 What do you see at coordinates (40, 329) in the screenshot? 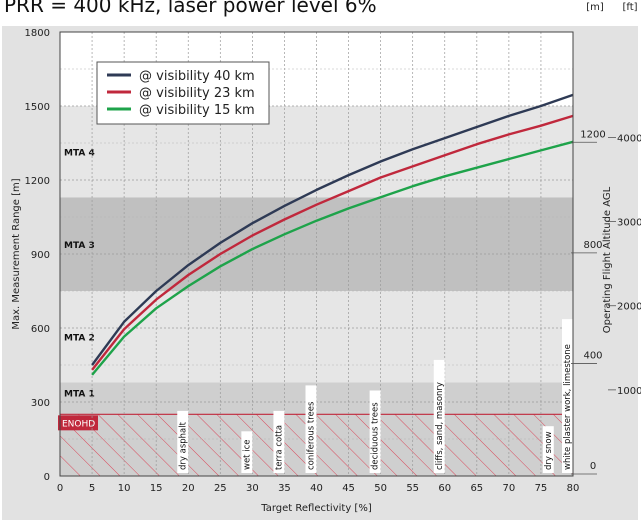
I see `y-tick-label: 600` at bounding box center [40, 329].